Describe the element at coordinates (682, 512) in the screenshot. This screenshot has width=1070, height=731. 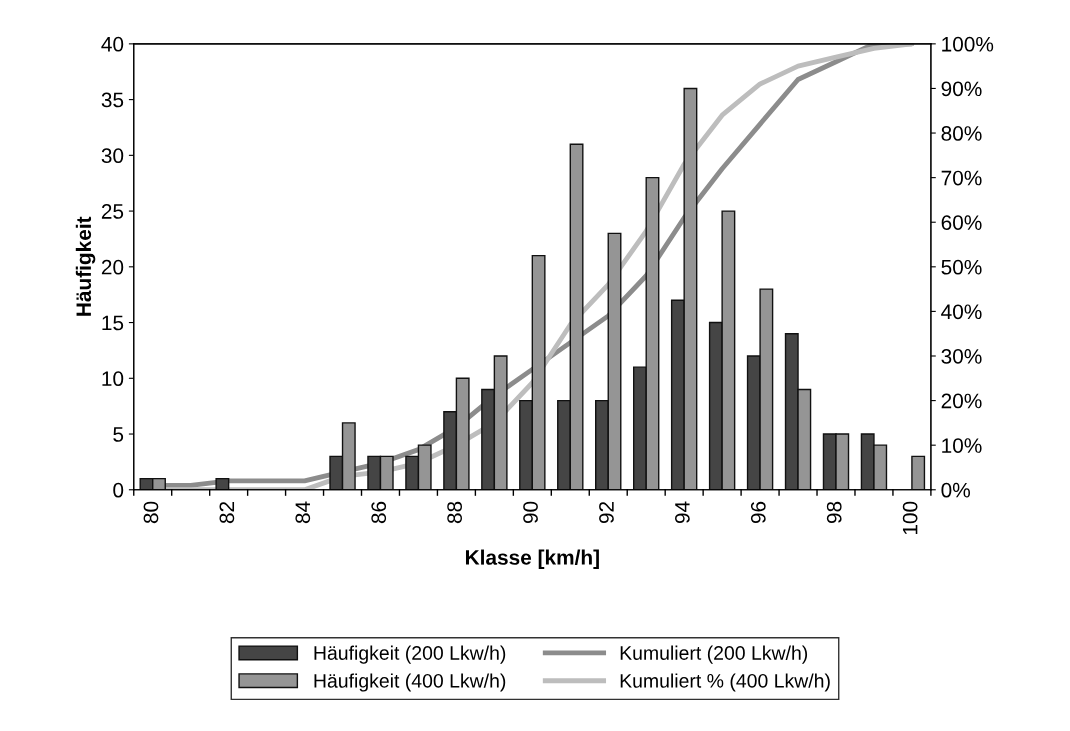
I see `x-tick-label: 94` at that location.